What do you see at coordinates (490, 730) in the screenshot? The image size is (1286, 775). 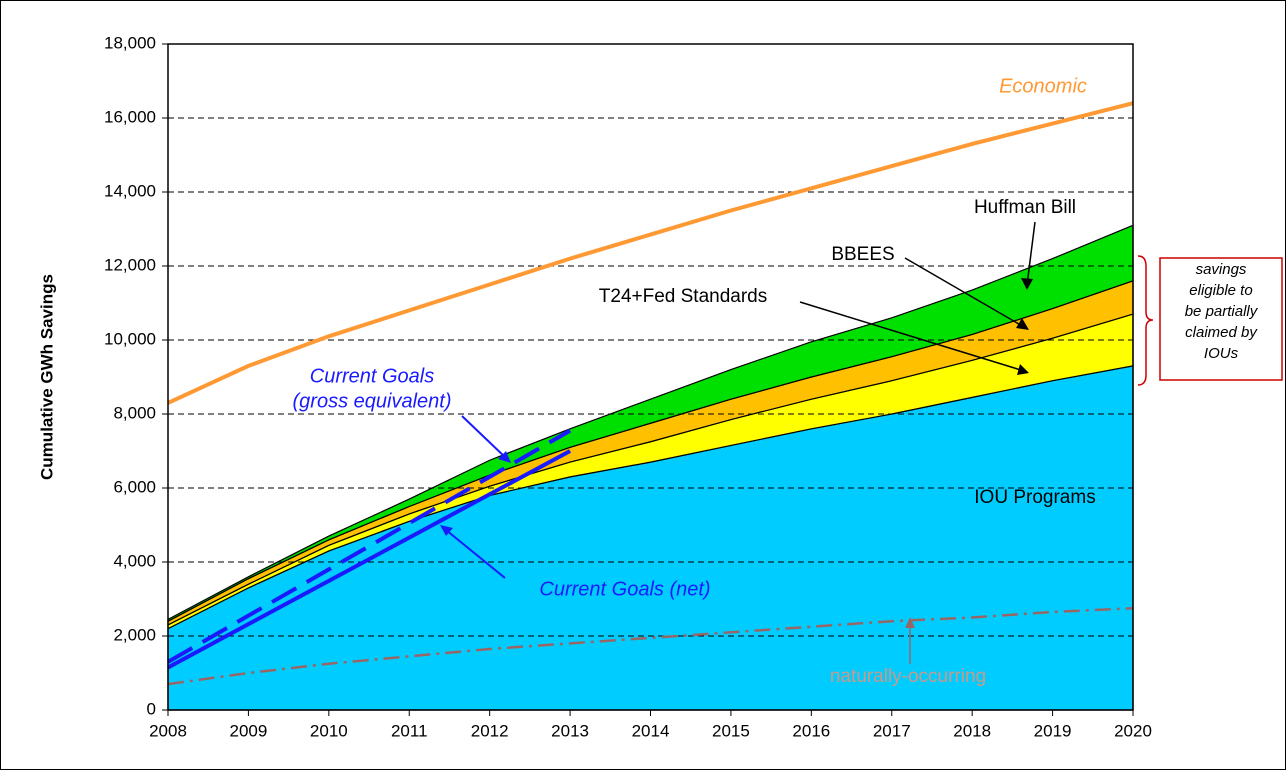 I see `x-tick-label: 2012` at bounding box center [490, 730].